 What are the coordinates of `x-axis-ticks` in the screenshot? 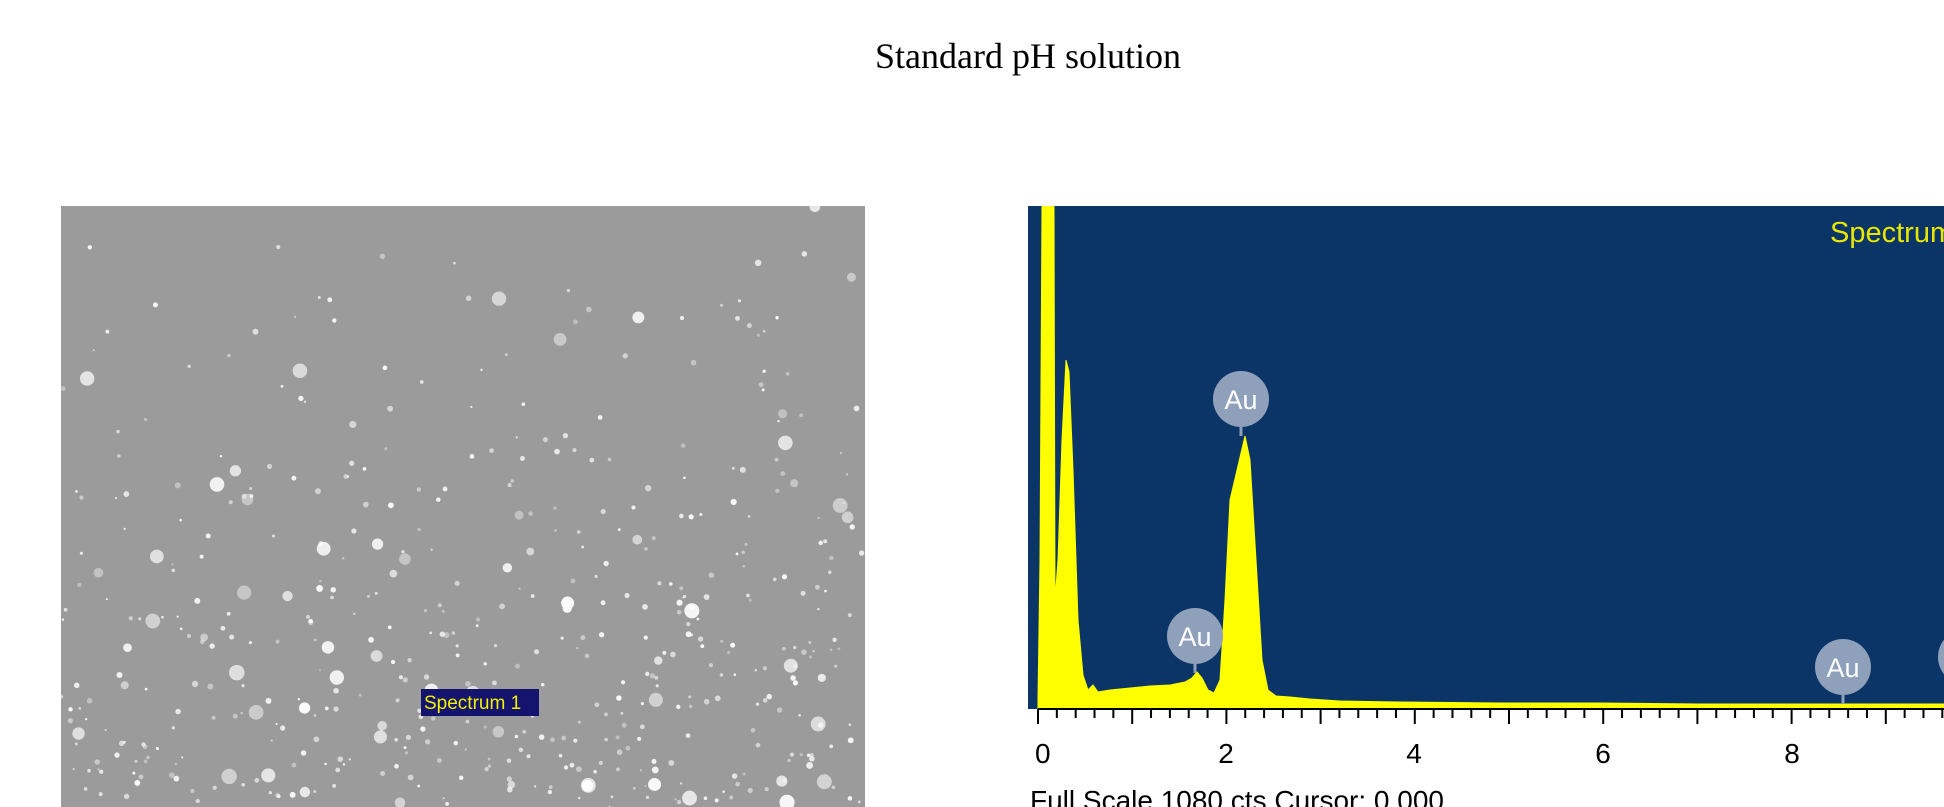 It's located at (1490, 716).